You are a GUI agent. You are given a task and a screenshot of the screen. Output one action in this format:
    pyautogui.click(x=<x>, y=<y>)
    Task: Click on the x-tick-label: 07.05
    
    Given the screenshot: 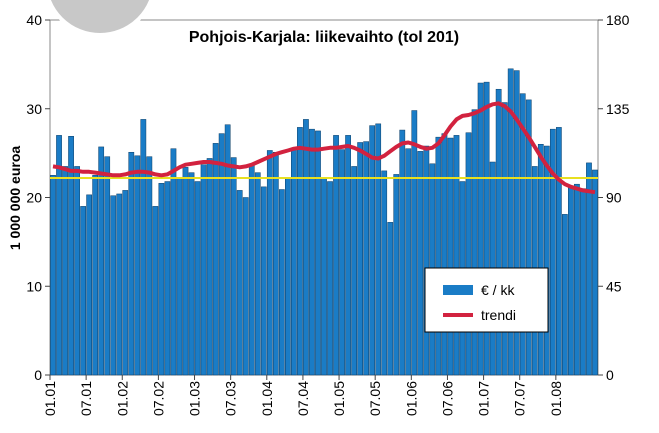 What is the action you would take?
    pyautogui.click(x=375, y=398)
    